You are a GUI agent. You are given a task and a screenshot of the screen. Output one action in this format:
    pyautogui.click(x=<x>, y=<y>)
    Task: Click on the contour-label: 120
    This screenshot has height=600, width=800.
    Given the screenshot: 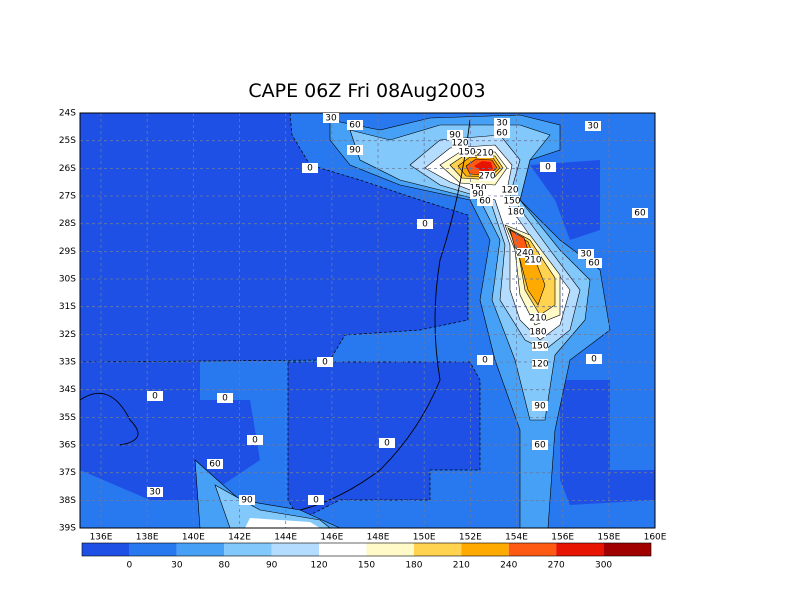 What is the action you would take?
    pyautogui.click(x=459, y=144)
    